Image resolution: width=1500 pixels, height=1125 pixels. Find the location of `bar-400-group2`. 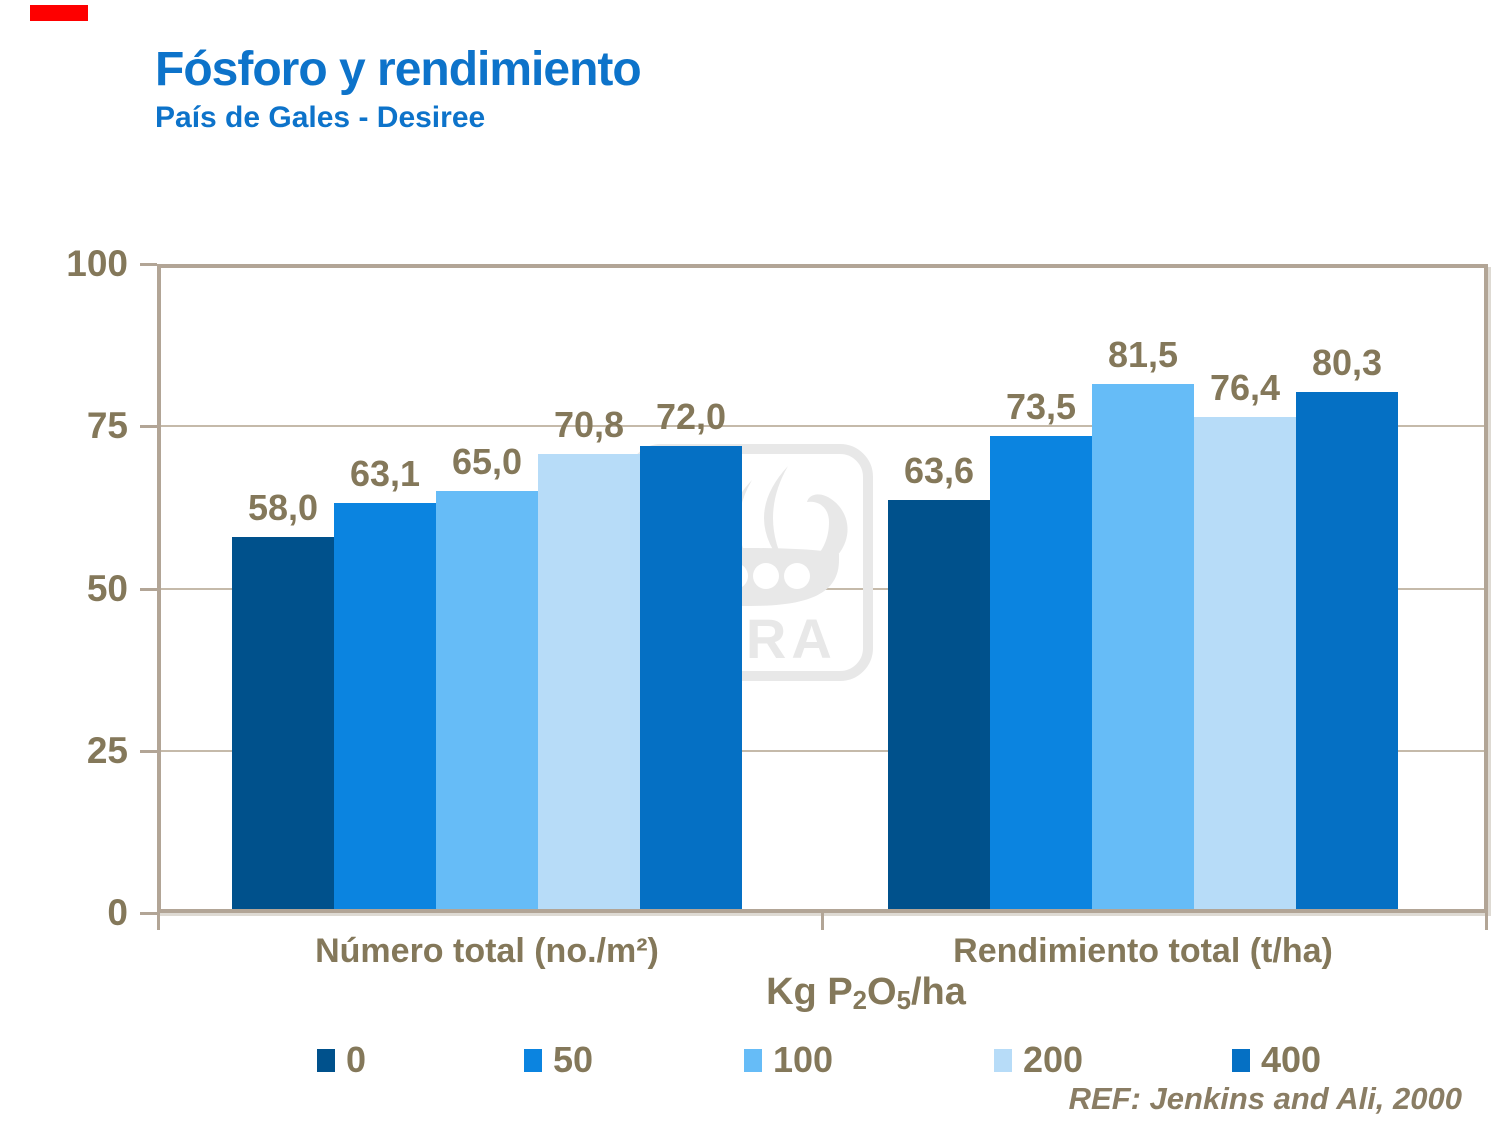

bar-400-group2 is located at coordinates (1347, 652).